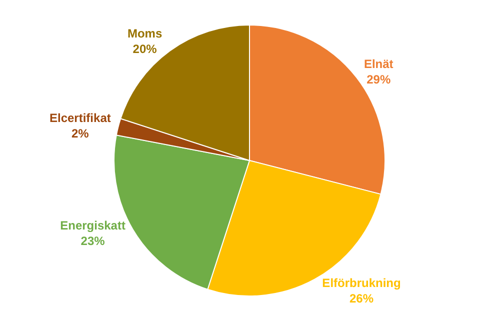  What do you see at coordinates (361, 283) in the screenshot?
I see `slice-label: Elförbrukning` at bounding box center [361, 283].